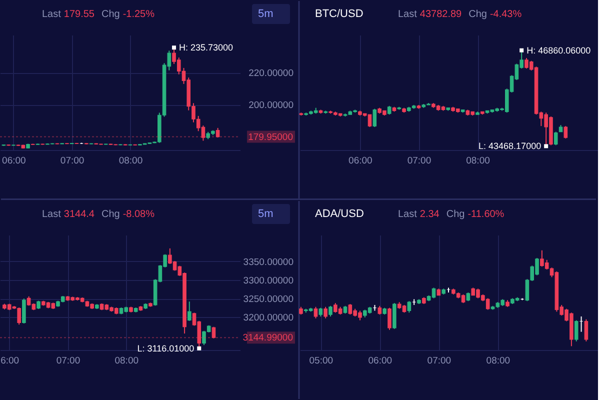  I want to click on annotation: L: 43468.17000, so click(510, 146).